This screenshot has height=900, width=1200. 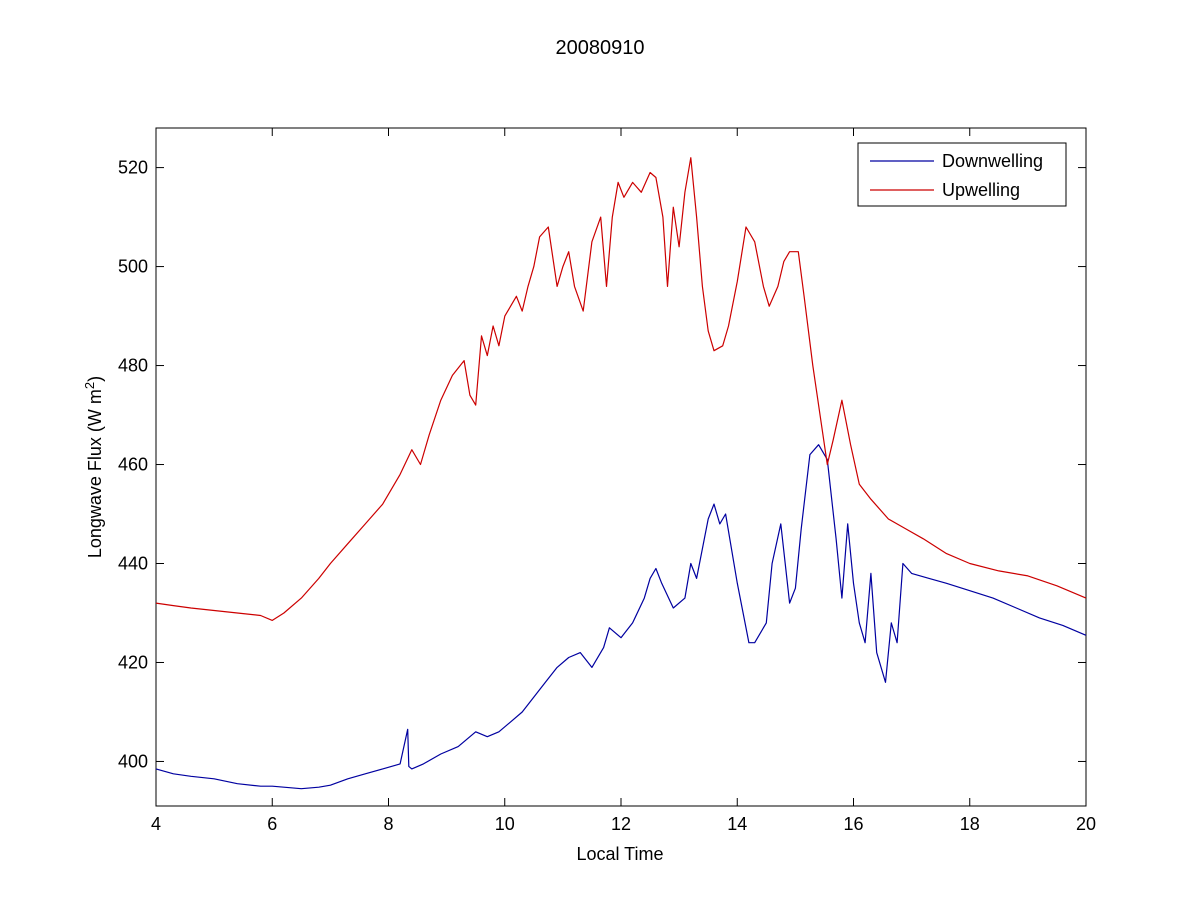 What do you see at coordinates (133, 662) in the screenshot?
I see `y-tick-label: 420` at bounding box center [133, 662].